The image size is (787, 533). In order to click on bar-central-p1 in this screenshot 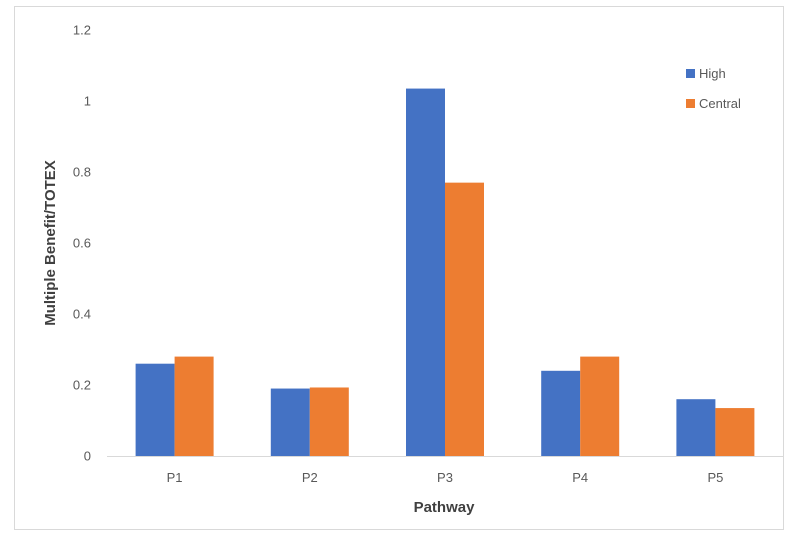, I will do `click(194, 406)`.